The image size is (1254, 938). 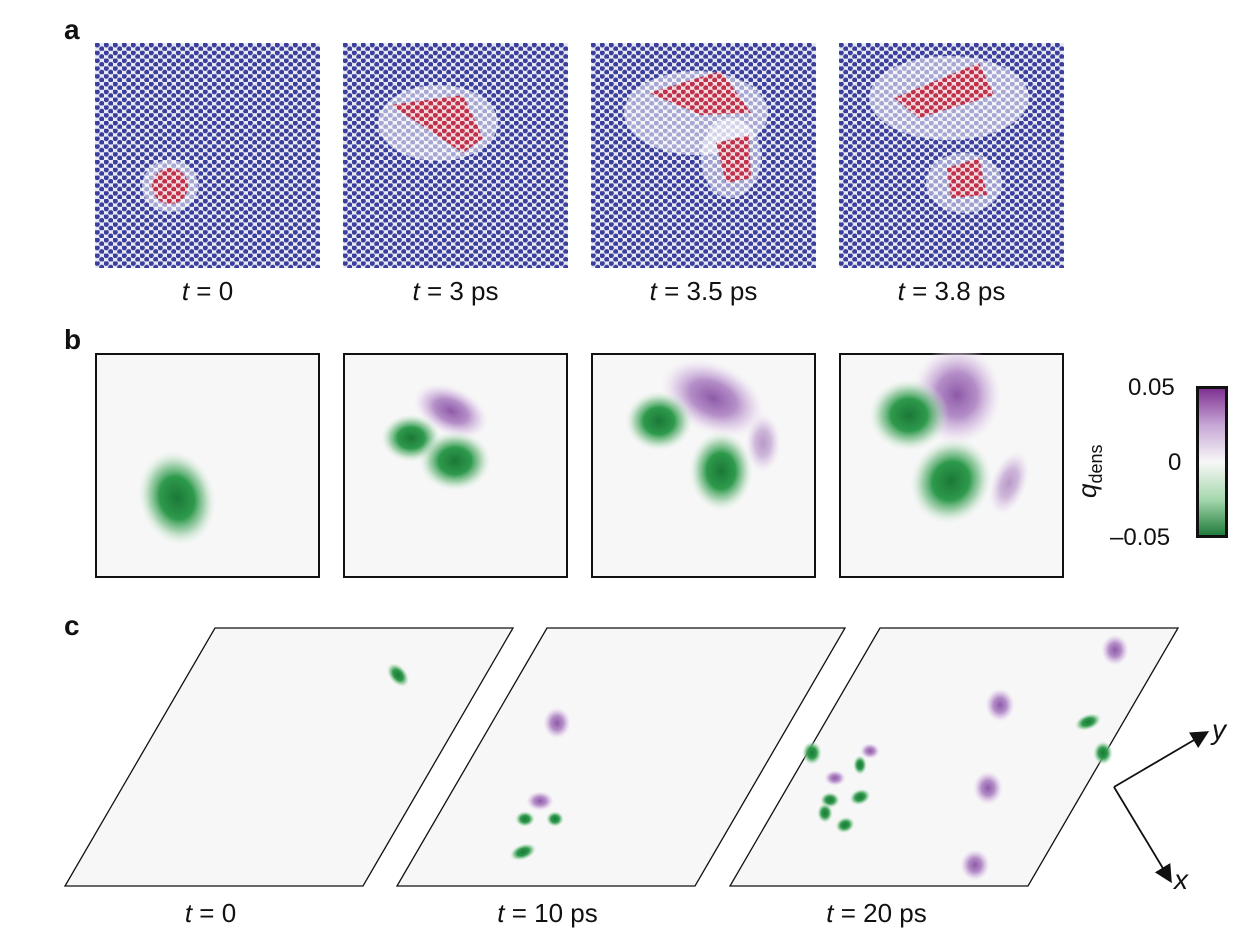 What do you see at coordinates (1212, 462) in the screenshot?
I see `colorbar` at bounding box center [1212, 462].